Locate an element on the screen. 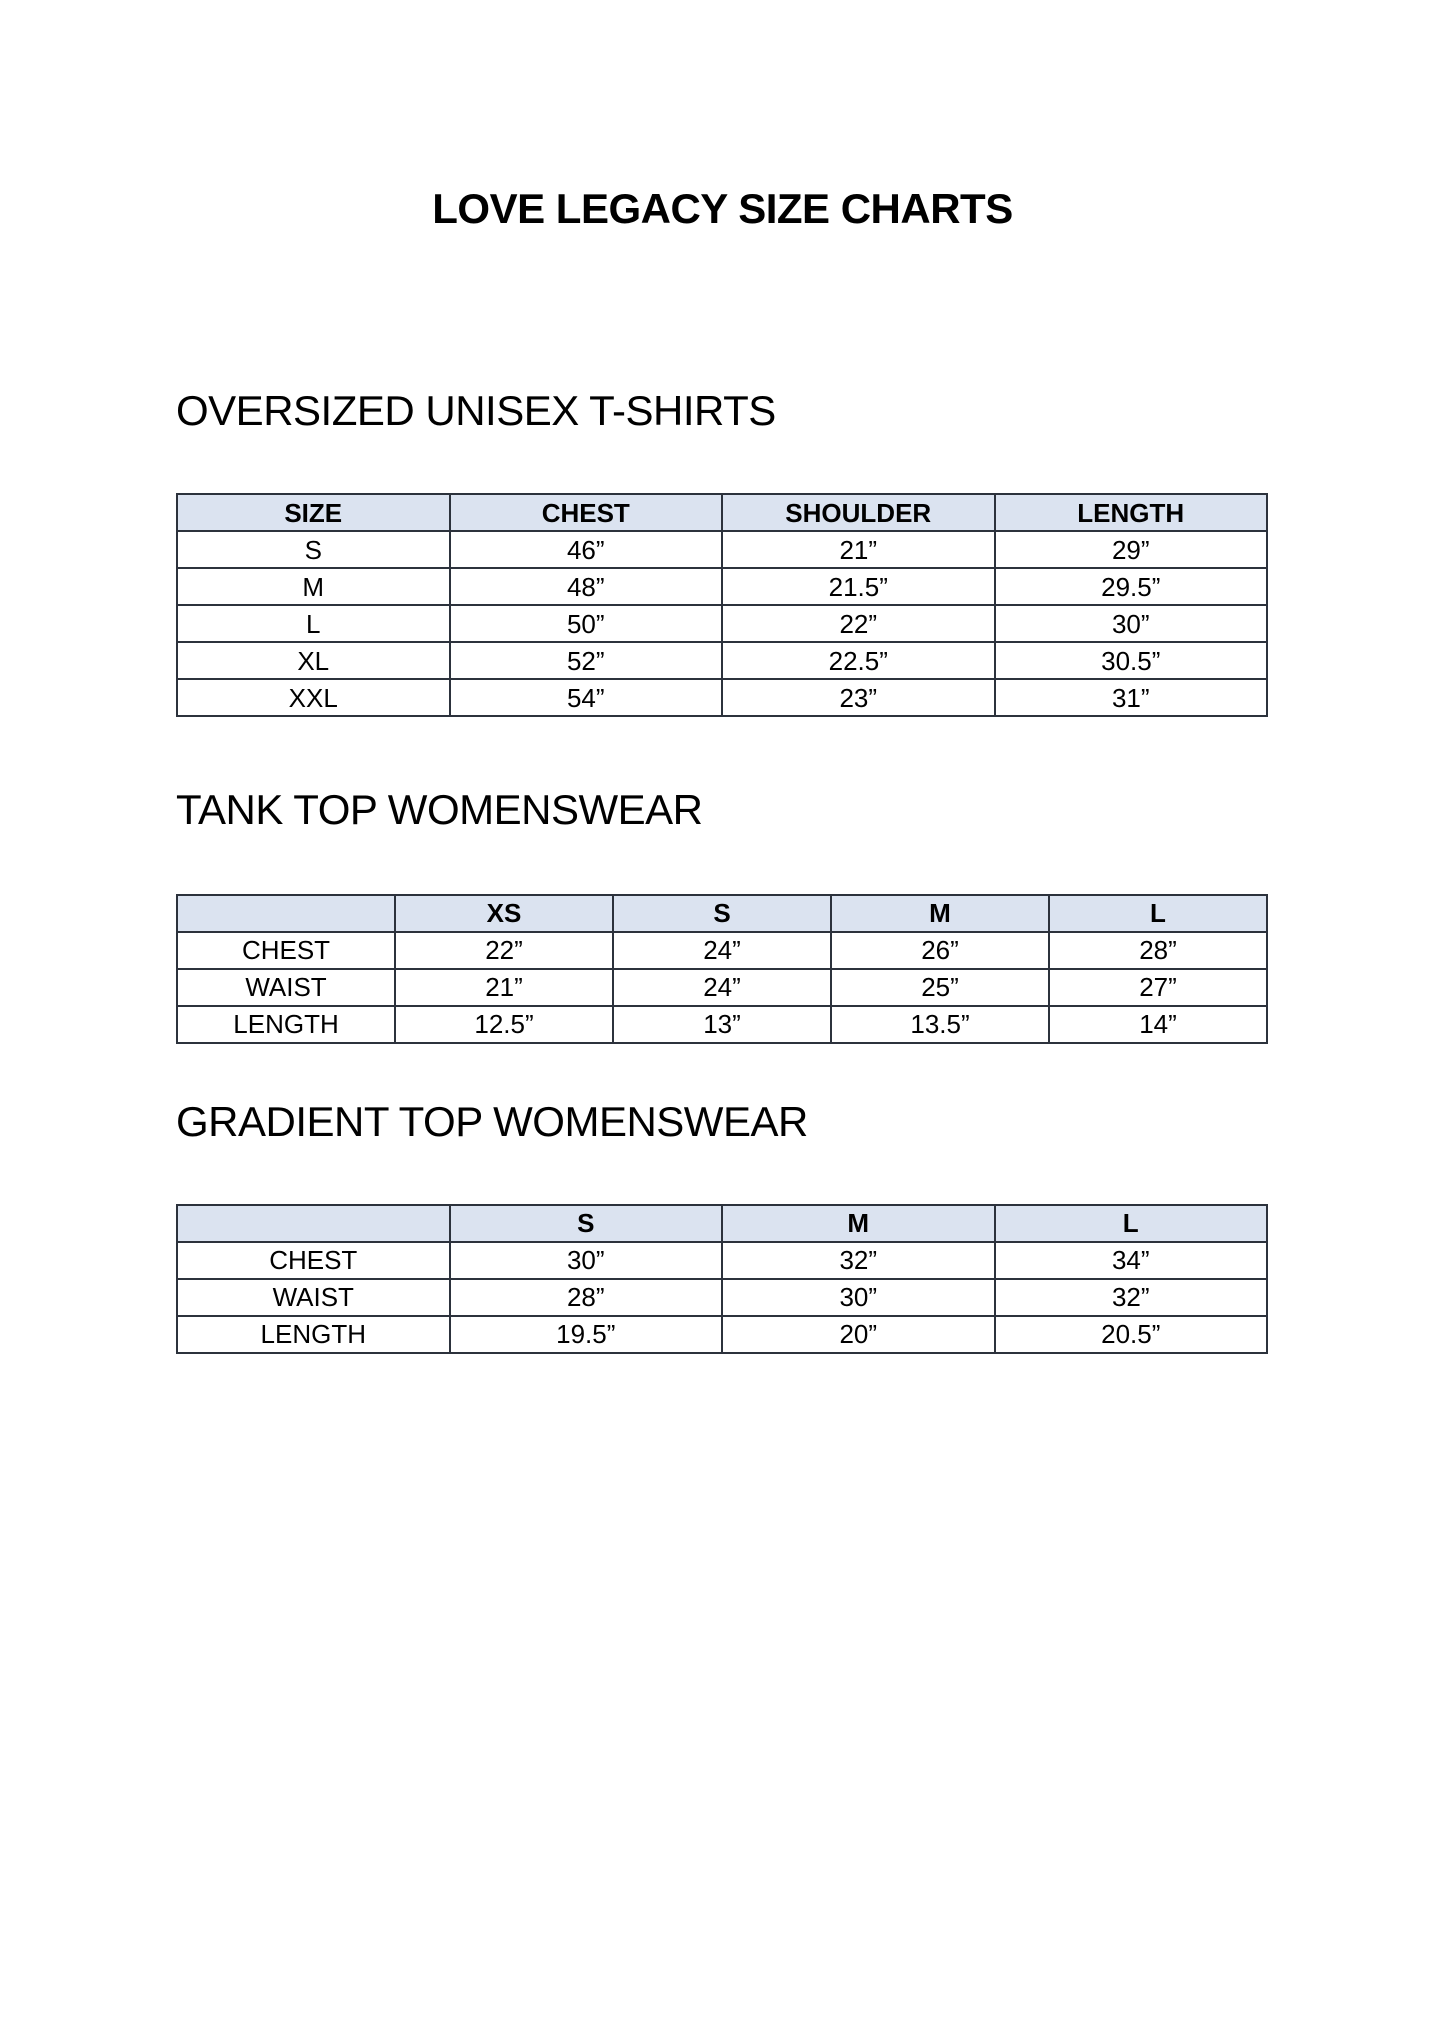 The image size is (1445, 2043). table-row: WAIST 28” 30” 32” is located at coordinates (722, 1297).